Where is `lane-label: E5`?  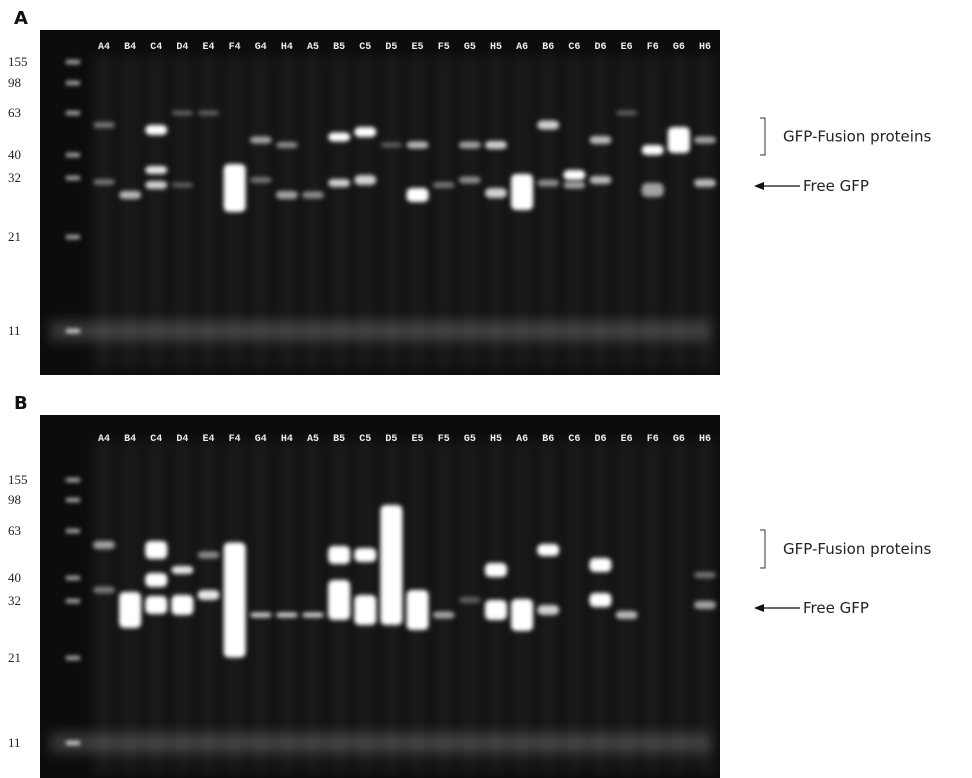 lane-label: E5 is located at coordinates (418, 439).